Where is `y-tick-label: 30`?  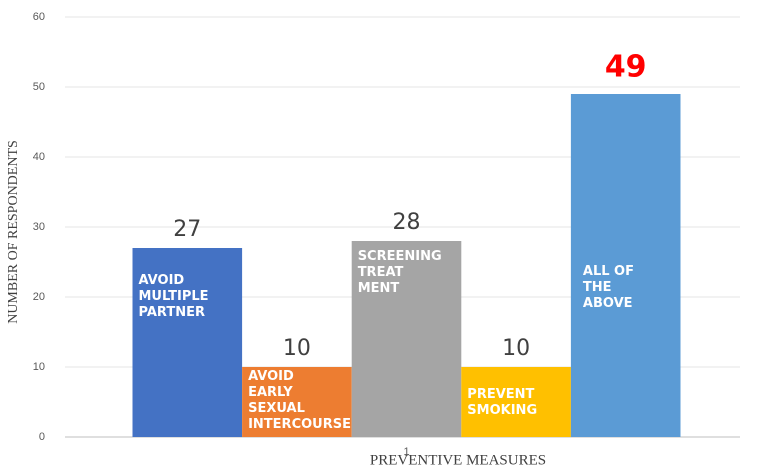 y-tick-label: 30 is located at coordinates (39, 227).